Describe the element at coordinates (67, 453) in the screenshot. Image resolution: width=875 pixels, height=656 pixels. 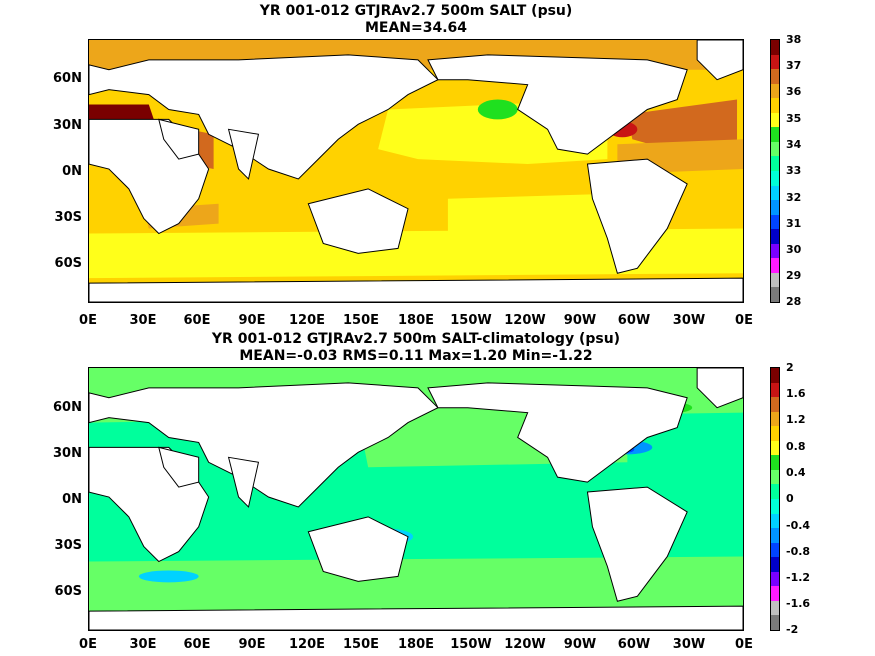
I see `panel2-lat-label: 30N` at that location.